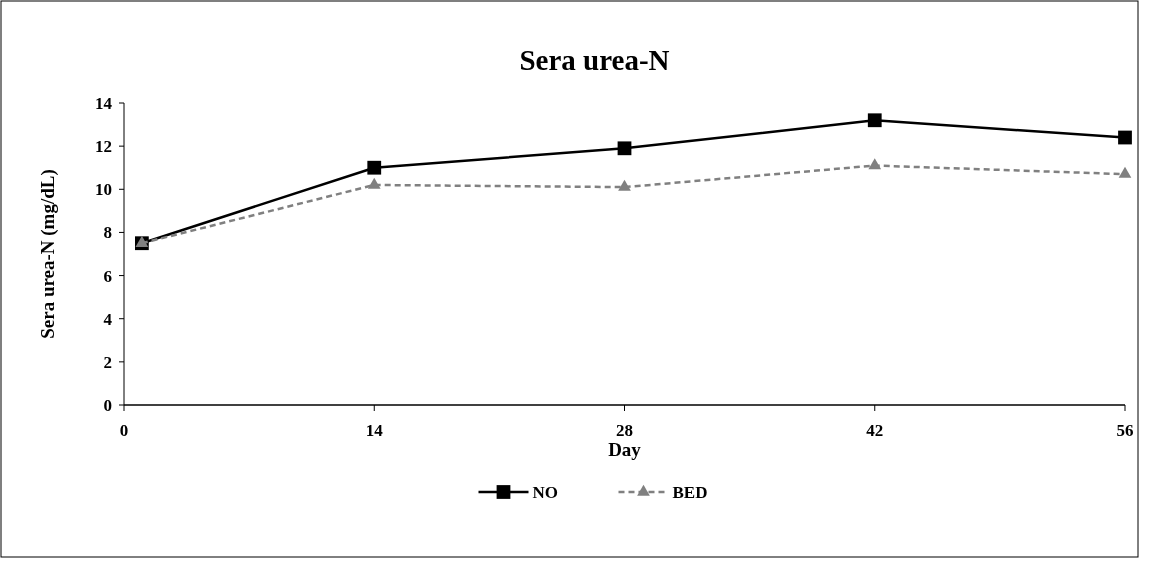  I want to click on y-tick-label: 6, so click(107, 276).